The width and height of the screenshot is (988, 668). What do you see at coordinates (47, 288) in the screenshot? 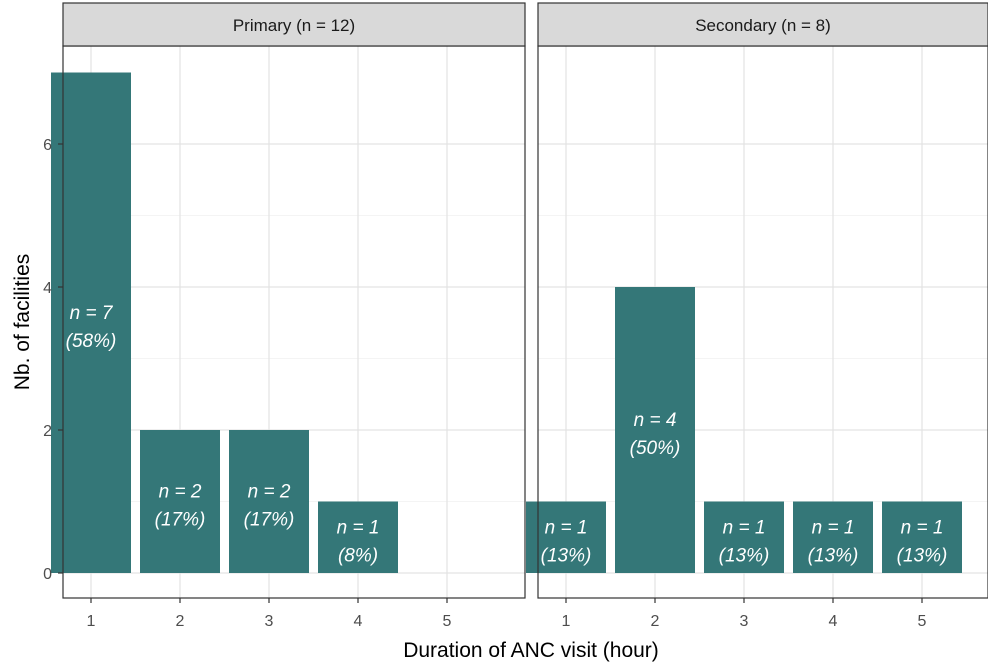
I see `y-tick-label: 4` at bounding box center [47, 288].